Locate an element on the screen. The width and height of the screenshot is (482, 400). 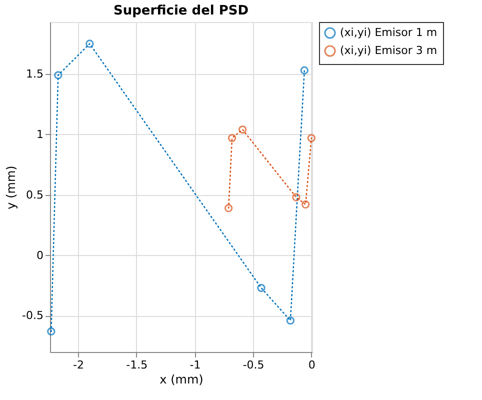
x-tick-label: -0.5 is located at coordinates (253, 365).